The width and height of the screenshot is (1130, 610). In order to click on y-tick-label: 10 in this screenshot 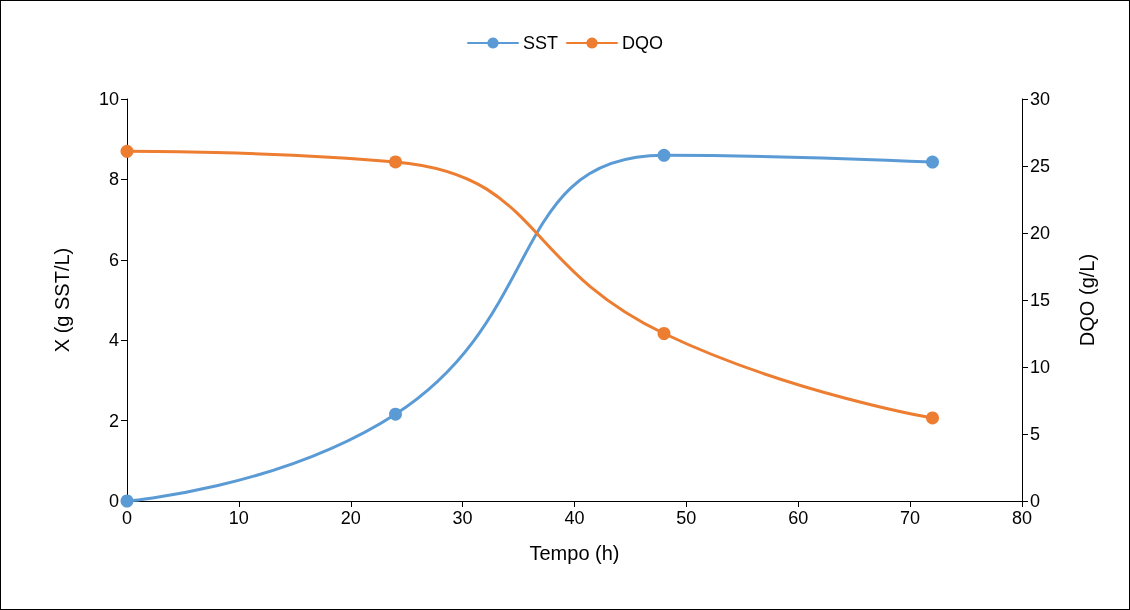, I will do `click(108, 99)`.